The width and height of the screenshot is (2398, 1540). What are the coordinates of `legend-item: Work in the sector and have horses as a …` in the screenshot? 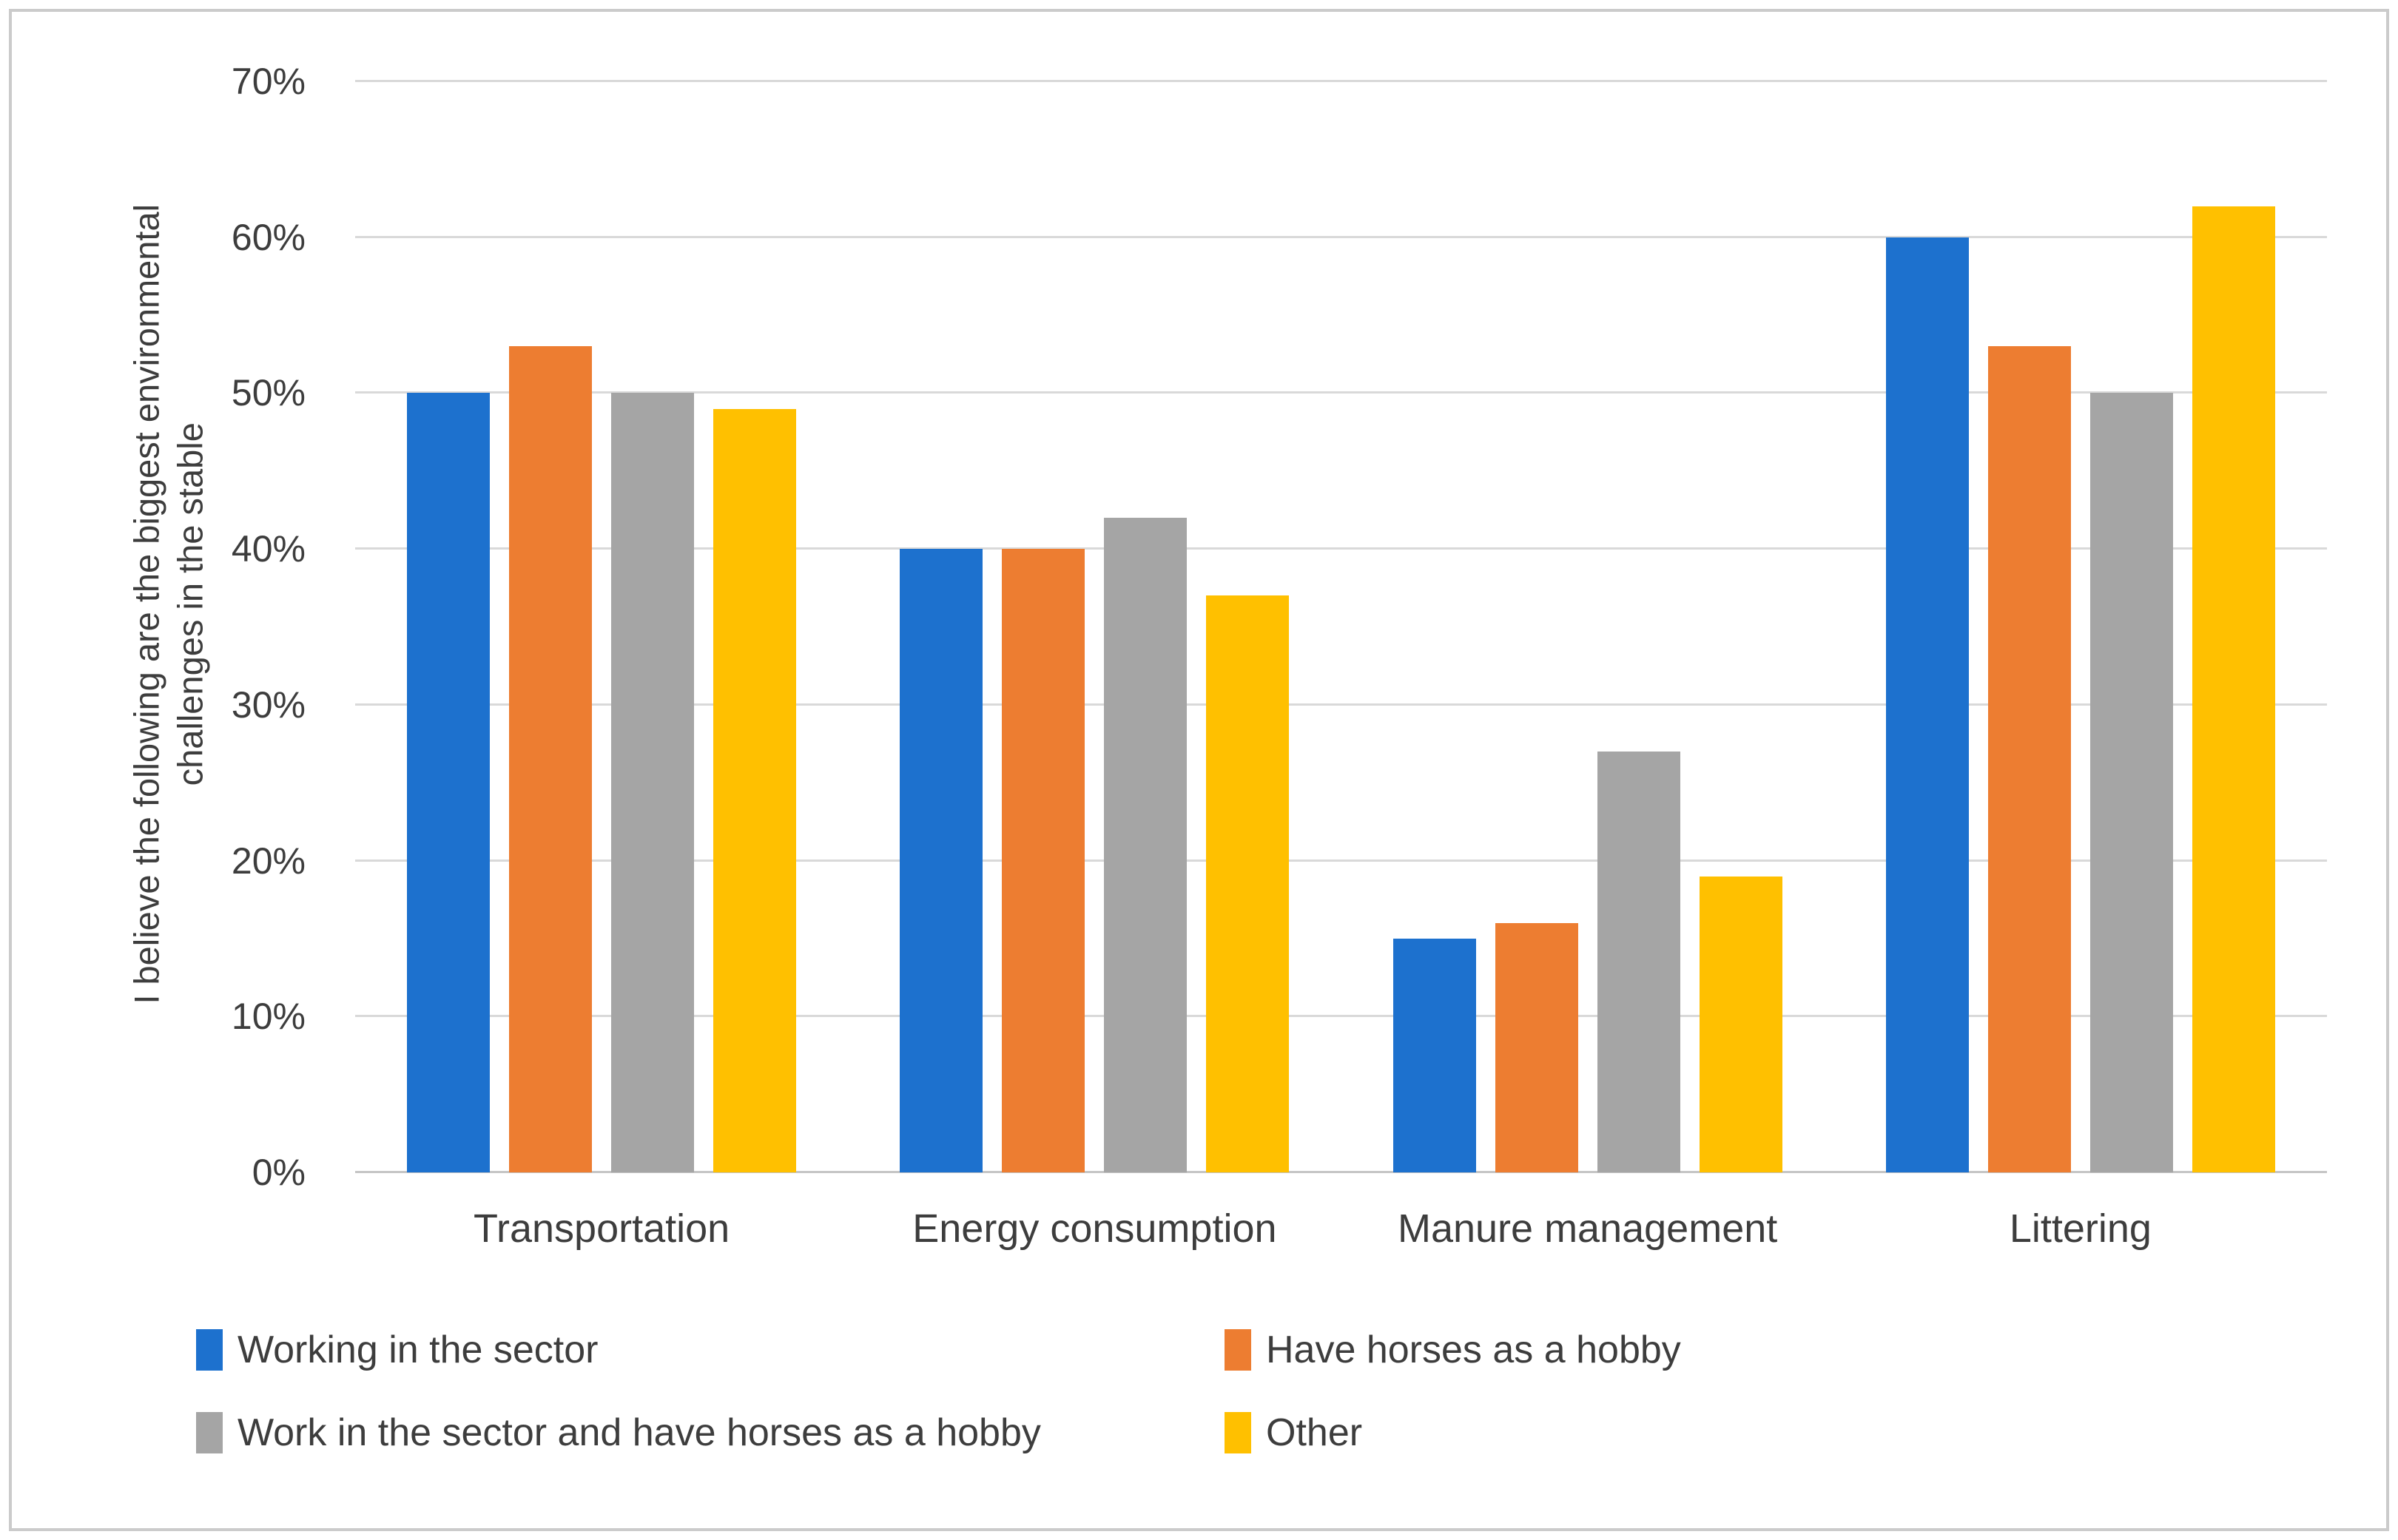 It's located at (710, 1433).